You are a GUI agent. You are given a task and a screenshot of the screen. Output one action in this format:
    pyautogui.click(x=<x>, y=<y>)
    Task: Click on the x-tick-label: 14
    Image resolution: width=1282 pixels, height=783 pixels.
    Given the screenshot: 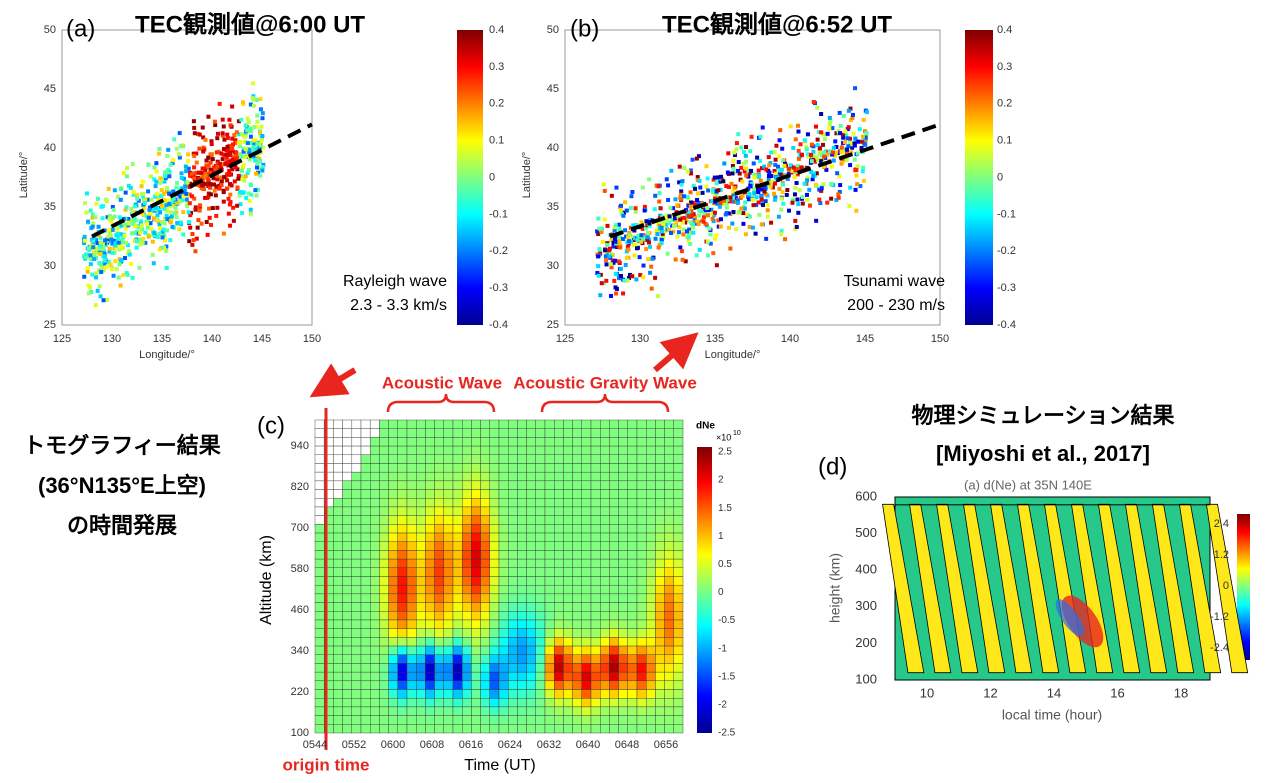 What is the action you would take?
    pyautogui.click(x=1054, y=692)
    